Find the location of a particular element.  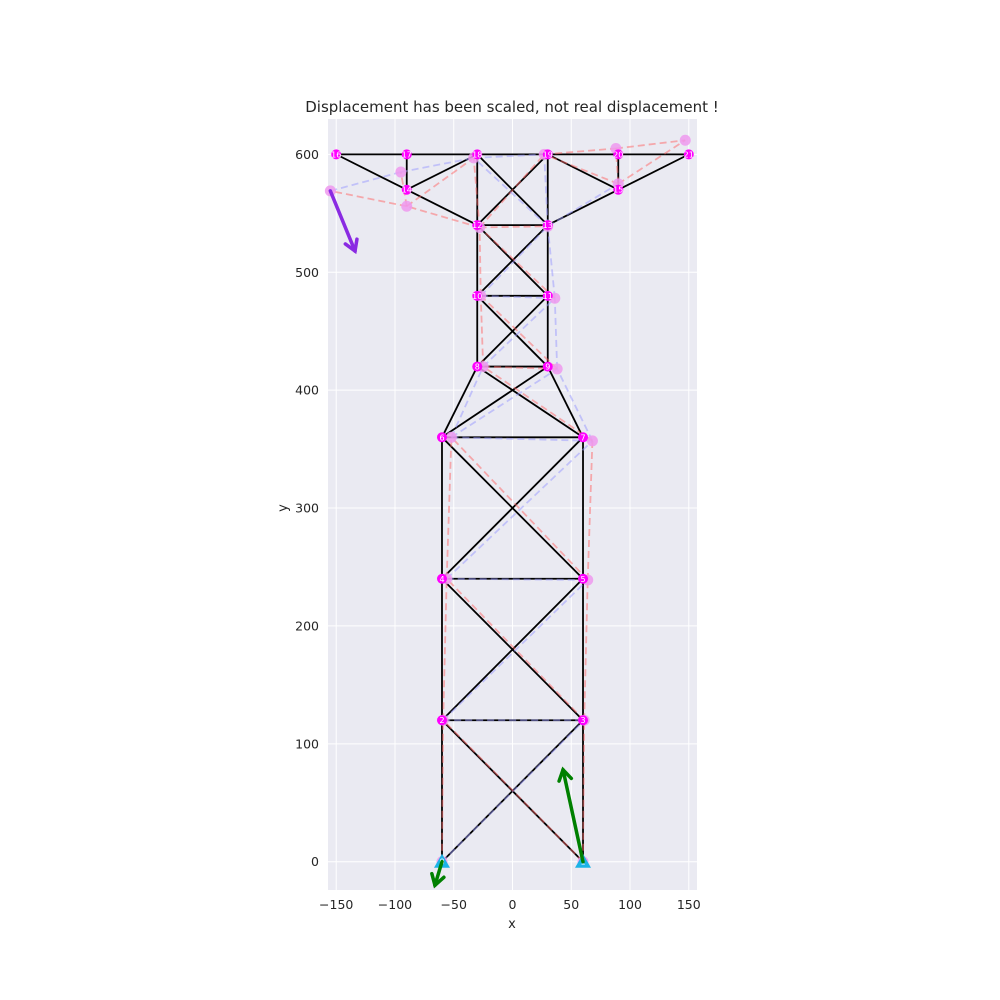

node-label: 18 is located at coordinates (477, 154).